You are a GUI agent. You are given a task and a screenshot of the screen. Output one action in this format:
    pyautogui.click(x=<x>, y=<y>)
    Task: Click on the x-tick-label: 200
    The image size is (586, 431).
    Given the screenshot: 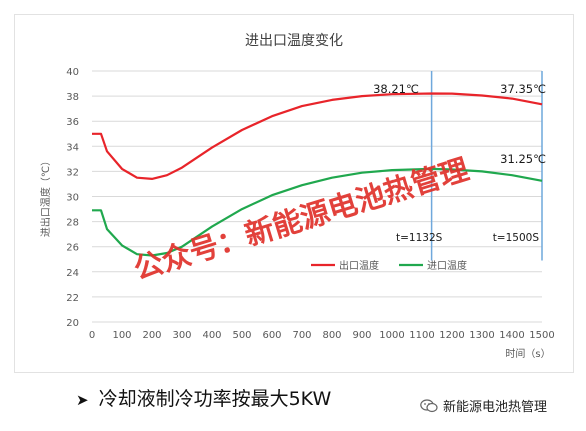 What is the action you would take?
    pyautogui.click(x=151, y=335)
    